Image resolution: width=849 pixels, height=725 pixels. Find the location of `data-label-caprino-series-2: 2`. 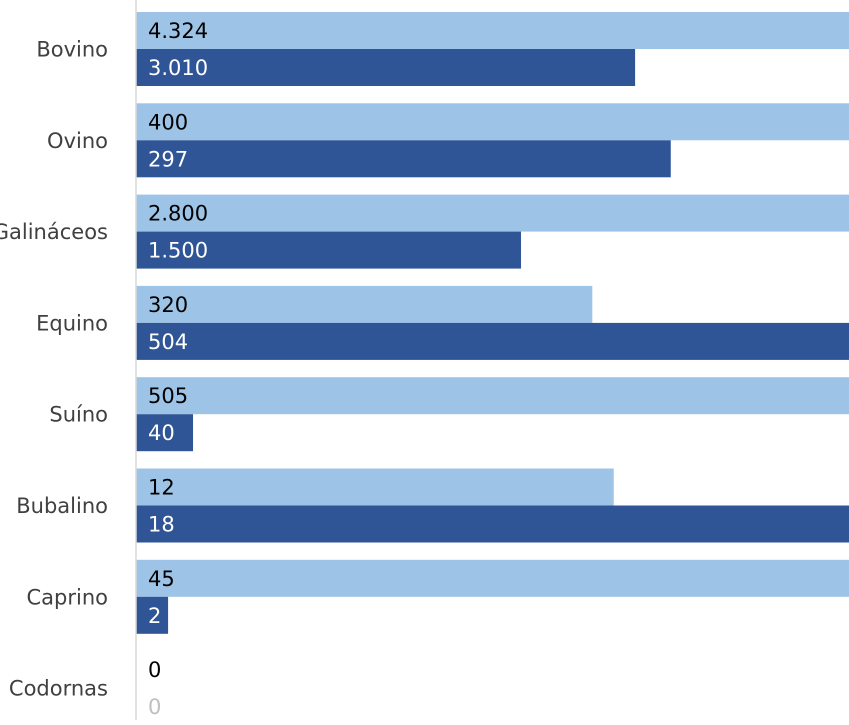

data-label-caprino-series-2: 2 is located at coordinates (154, 616).